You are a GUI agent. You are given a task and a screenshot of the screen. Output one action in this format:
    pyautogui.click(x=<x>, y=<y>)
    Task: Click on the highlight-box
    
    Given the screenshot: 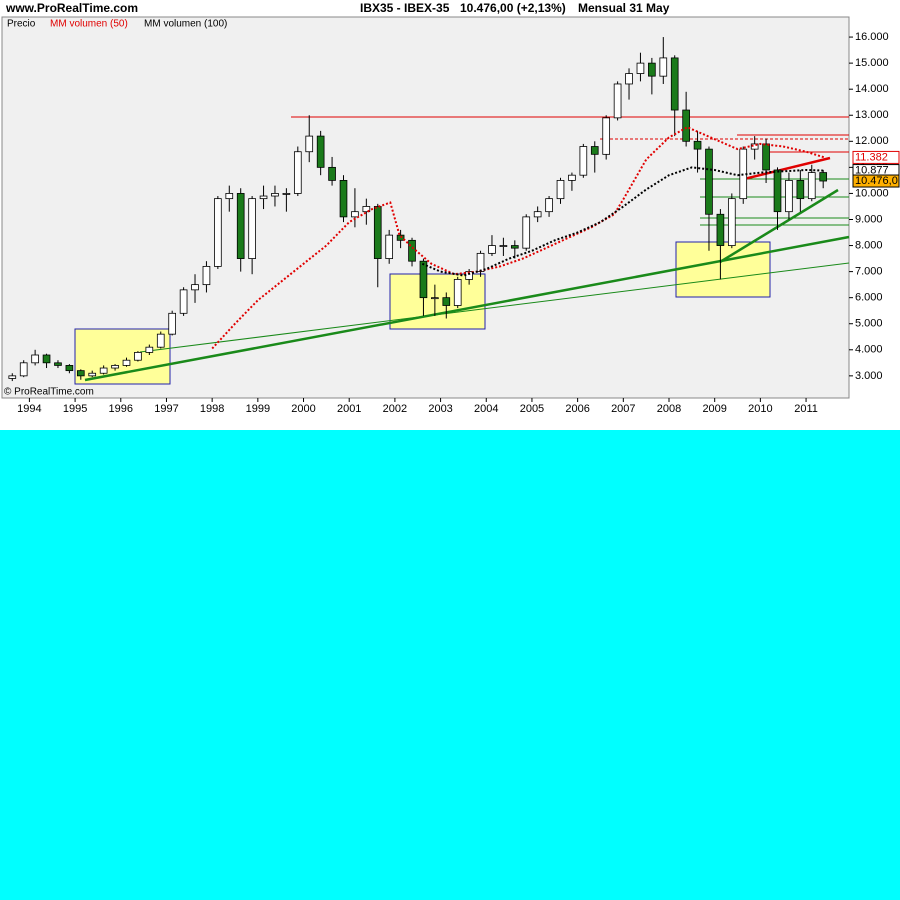 What is the action you would take?
    pyautogui.click(x=723, y=269)
    